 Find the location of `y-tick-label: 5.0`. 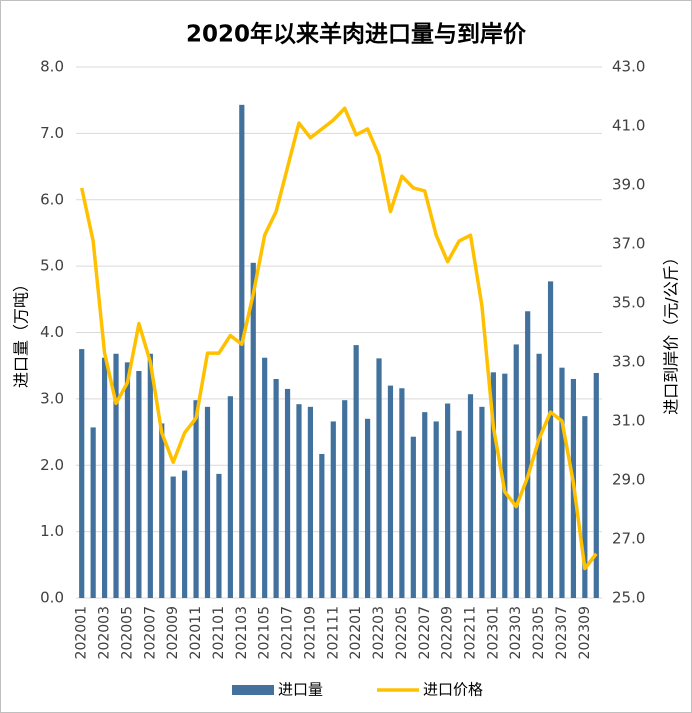

y-tick-label: 5.0 is located at coordinates (52, 266).